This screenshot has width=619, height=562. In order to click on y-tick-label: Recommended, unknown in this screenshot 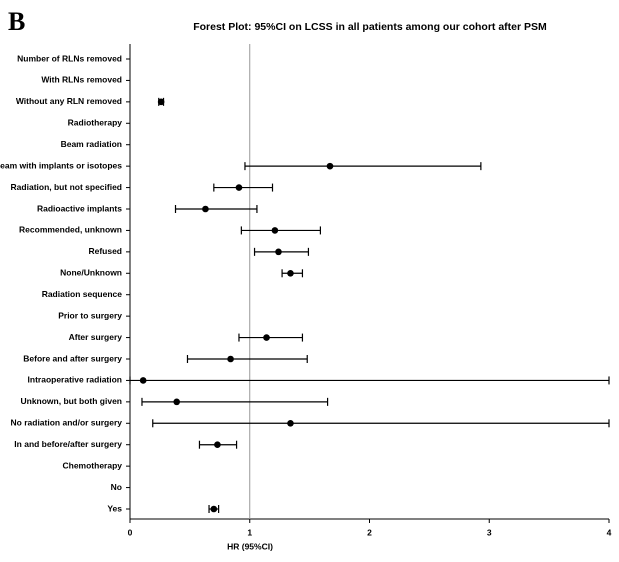, I will do `click(70, 230)`.